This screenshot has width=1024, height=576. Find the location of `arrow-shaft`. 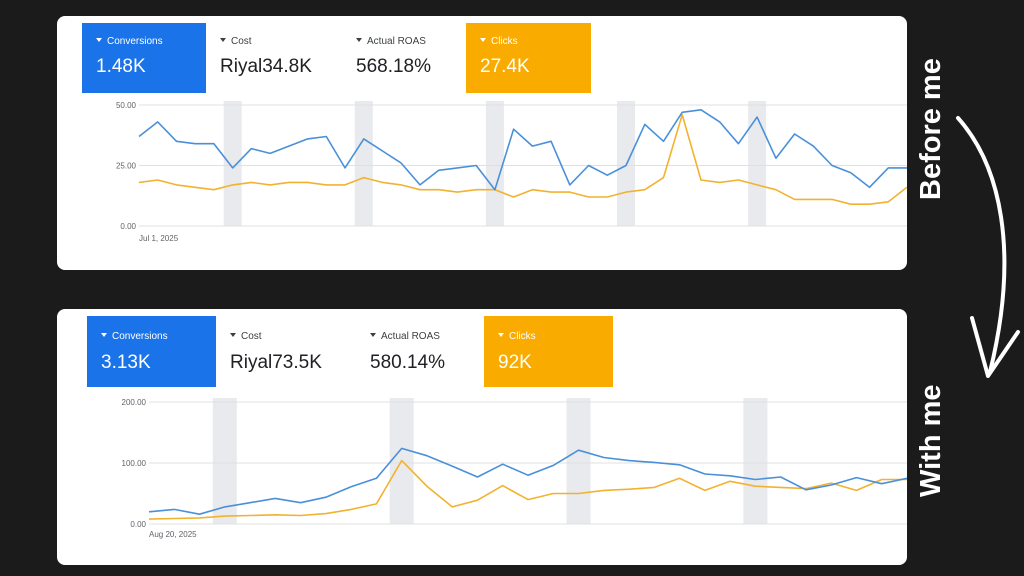

arrow-shaft is located at coordinates (981, 245).